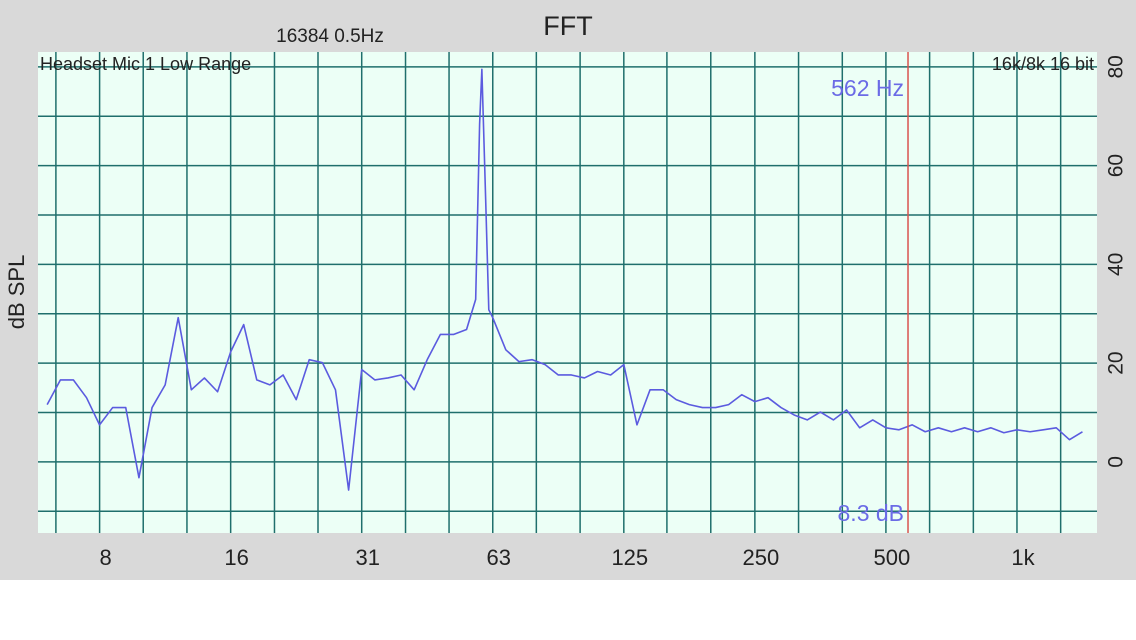 The image size is (1136, 640). What do you see at coordinates (1116, 165) in the screenshot?
I see `y-tick-label: 60` at bounding box center [1116, 165].